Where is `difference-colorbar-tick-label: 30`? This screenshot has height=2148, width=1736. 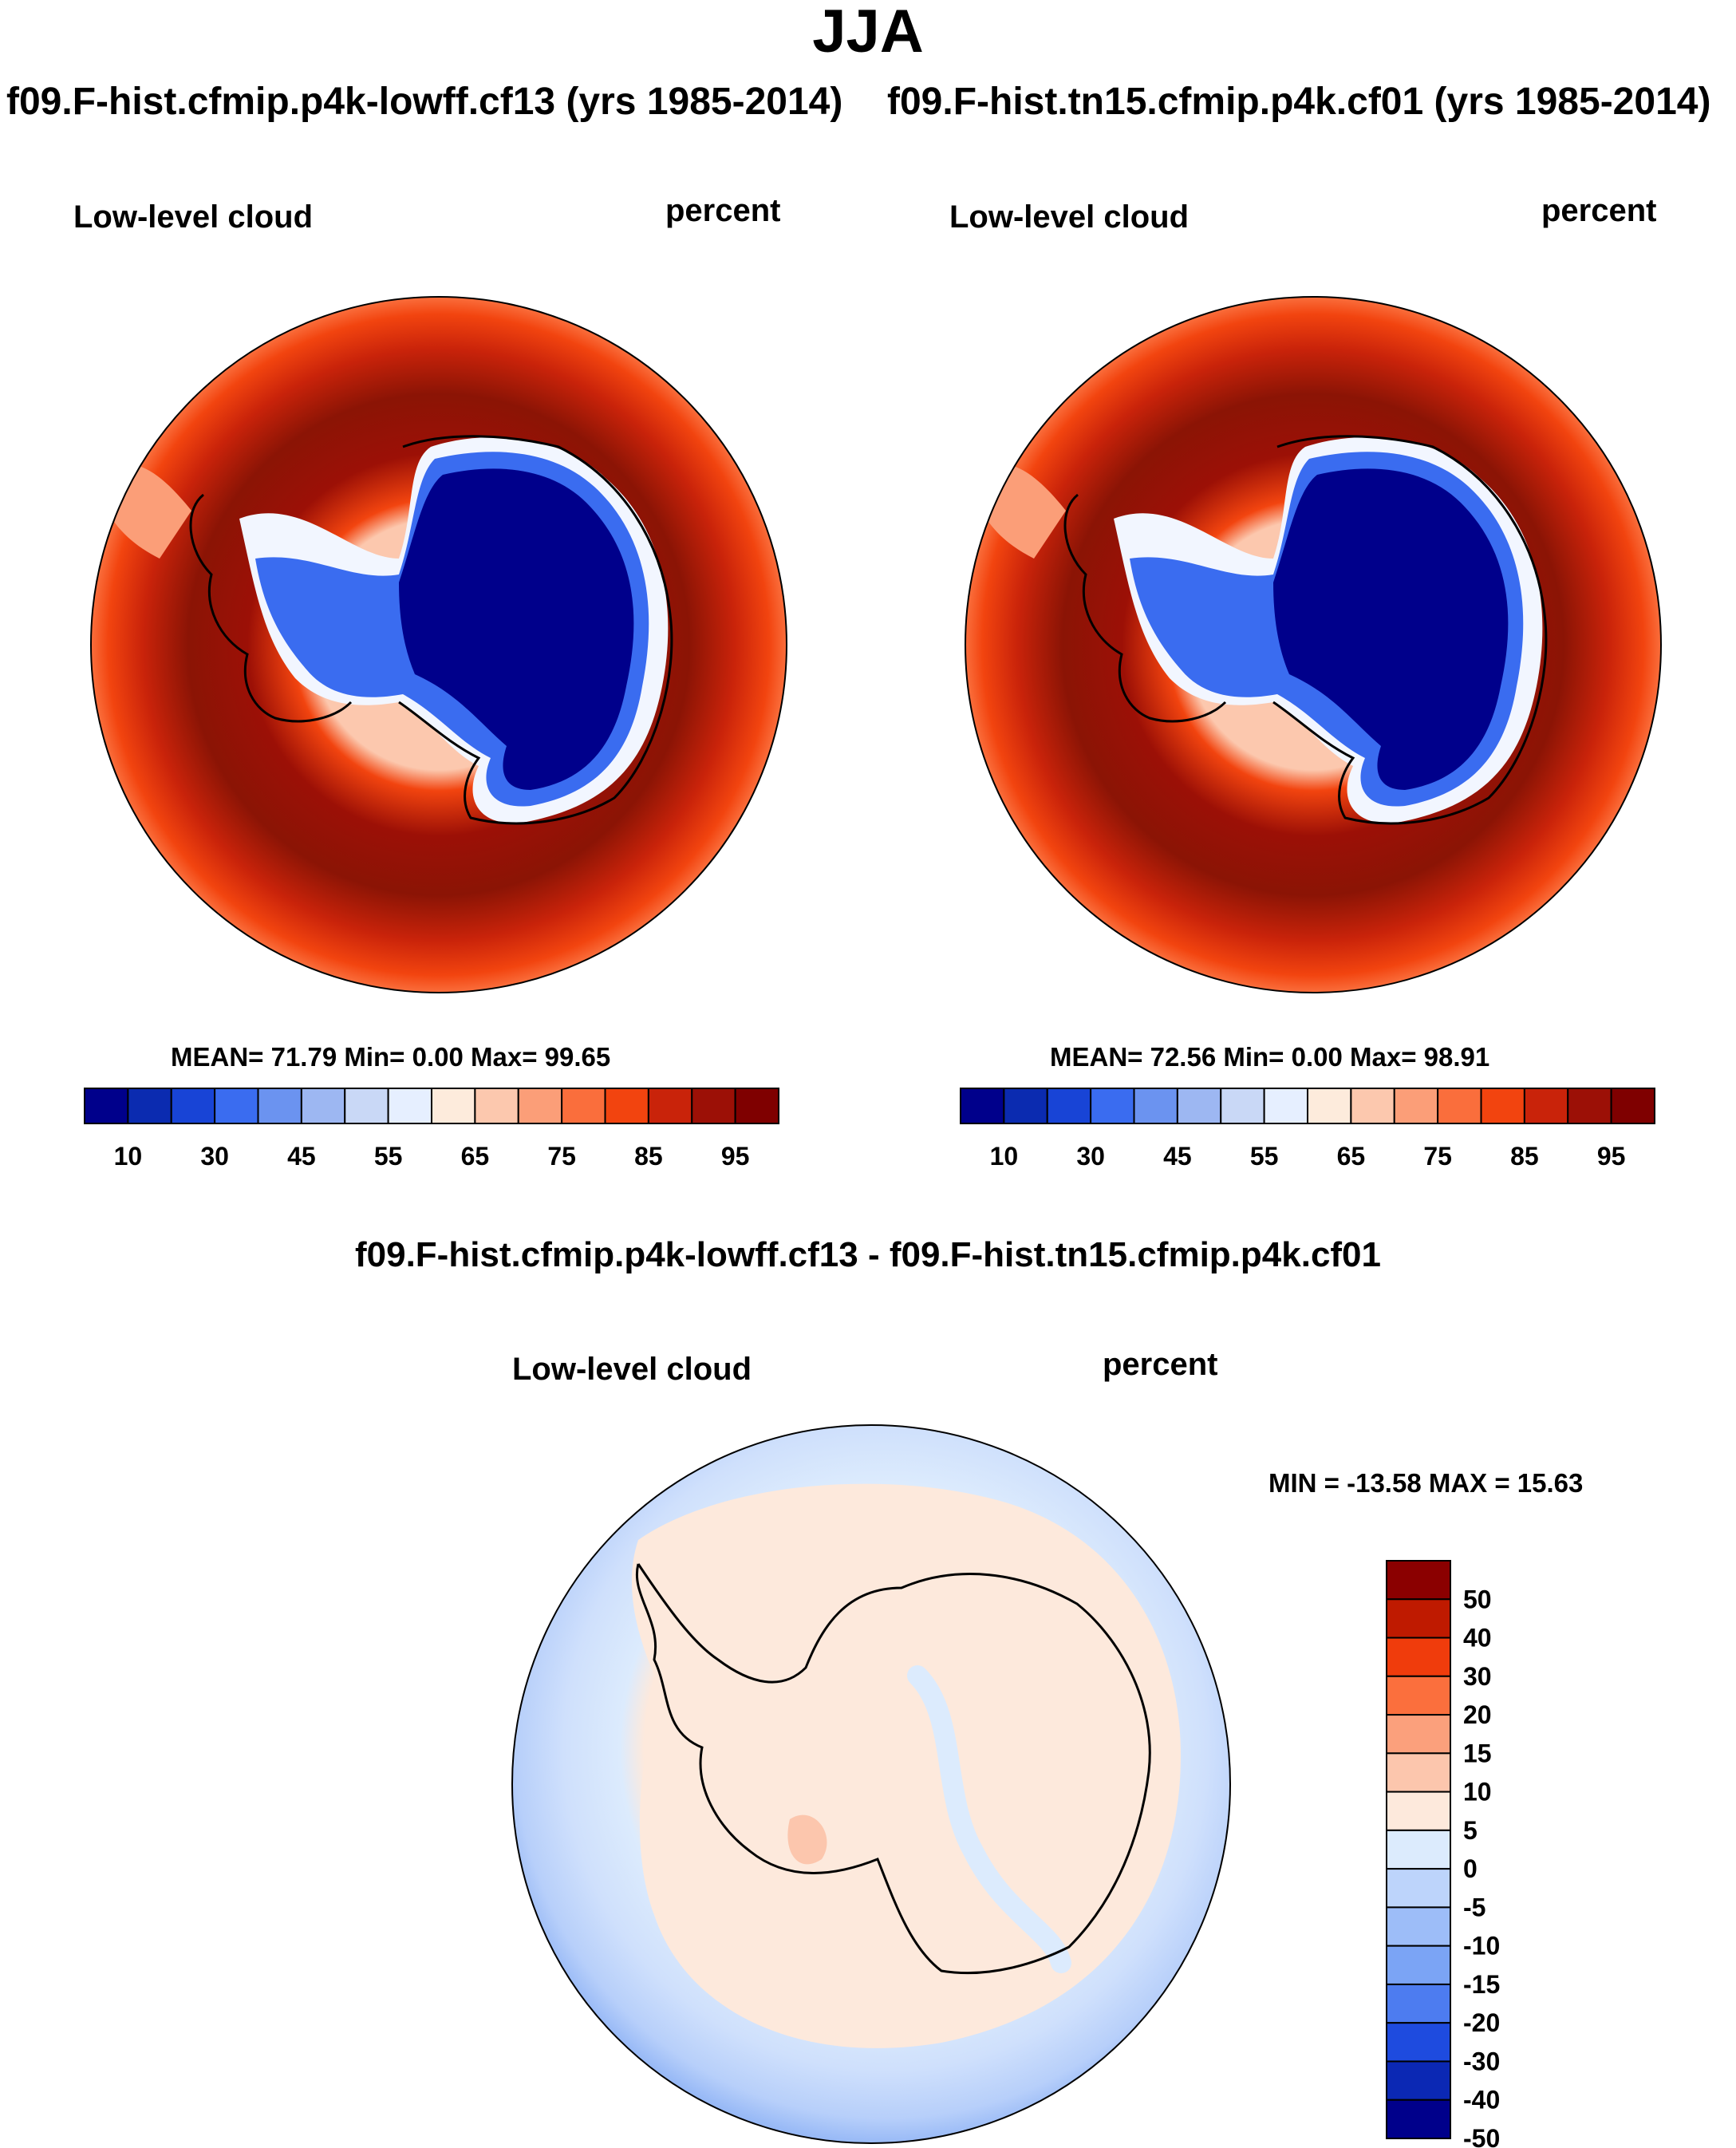
difference-colorbar-tick-label: 30 is located at coordinates (1477, 1677).